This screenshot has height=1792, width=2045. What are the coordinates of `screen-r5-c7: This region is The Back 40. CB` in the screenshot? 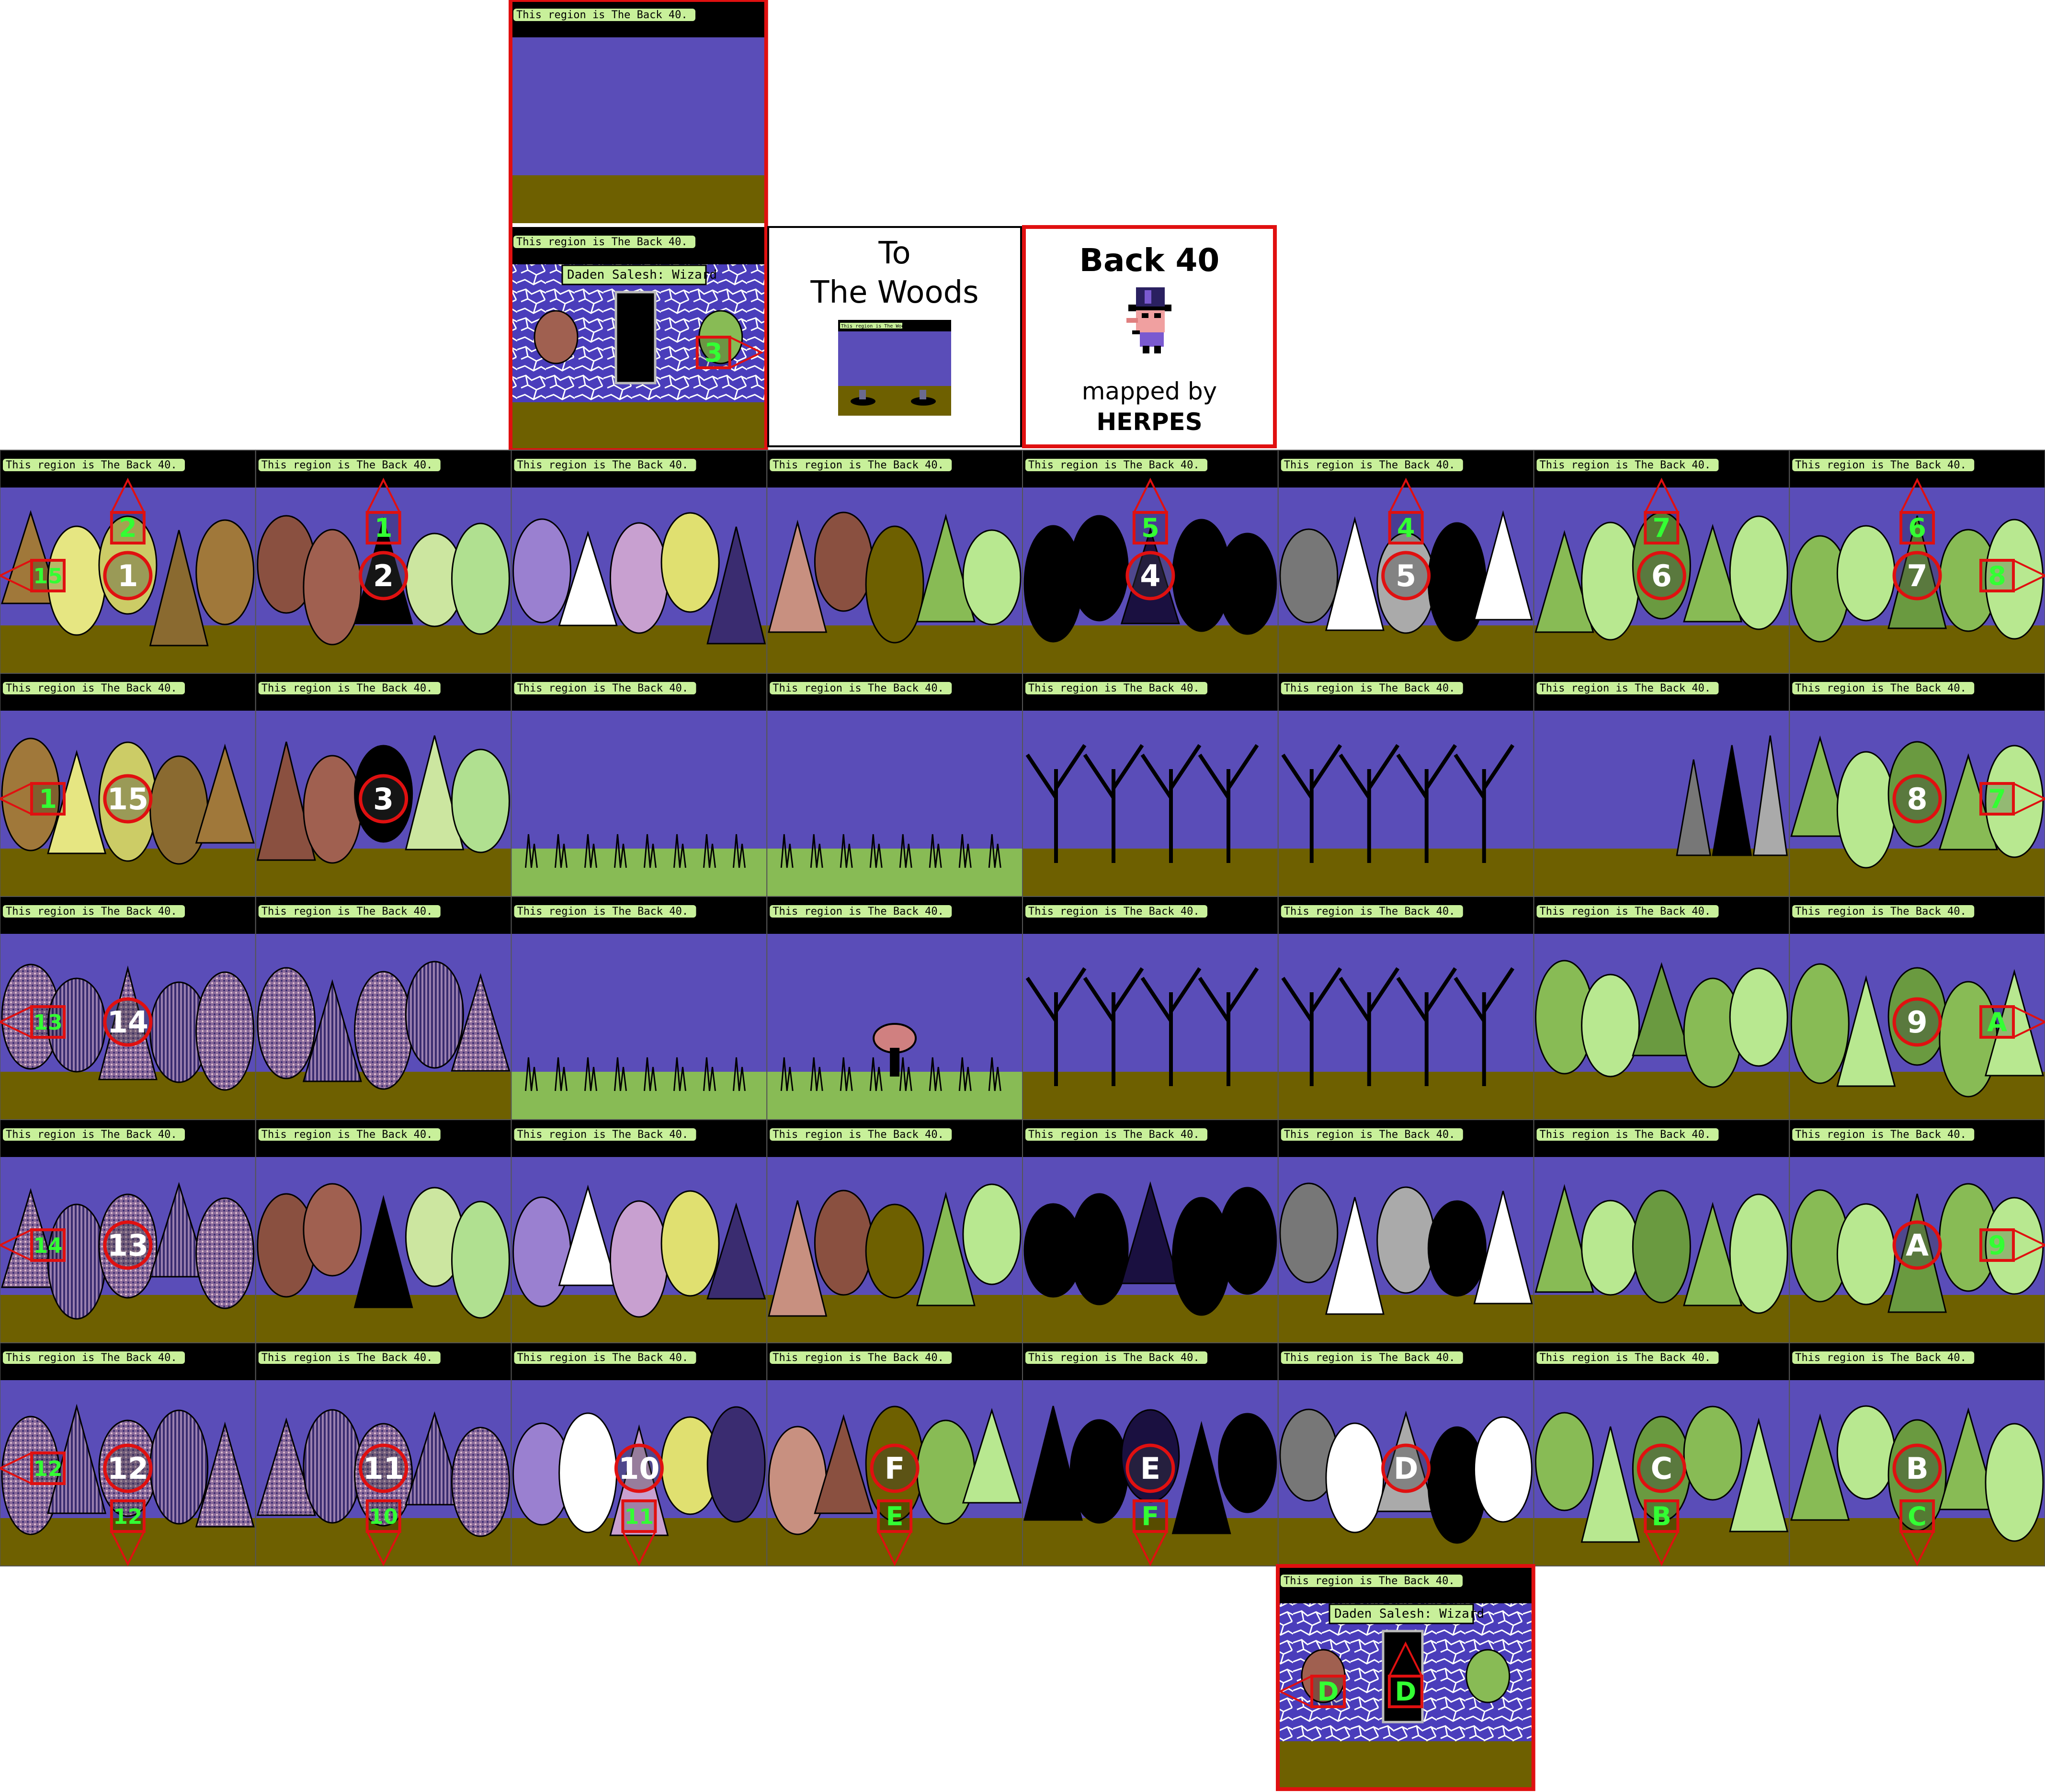 It's located at (1662, 1454).